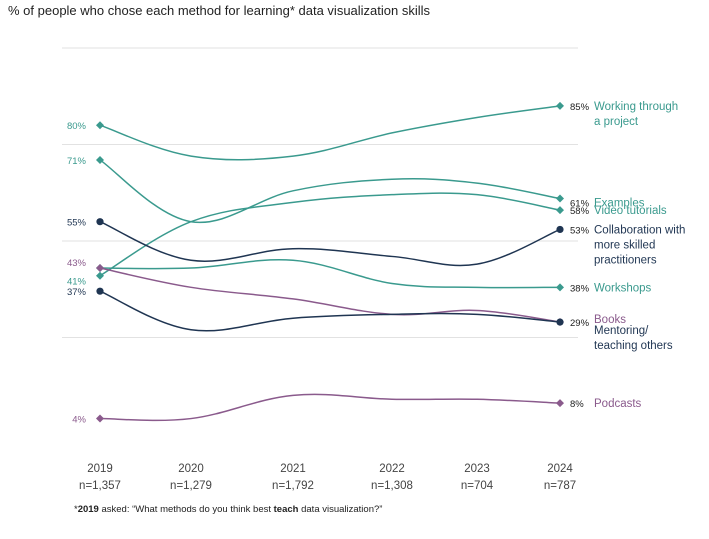 This screenshot has height=539, width=709. What do you see at coordinates (580, 204) in the screenshot?
I see `end-value-label: 61%` at bounding box center [580, 204].